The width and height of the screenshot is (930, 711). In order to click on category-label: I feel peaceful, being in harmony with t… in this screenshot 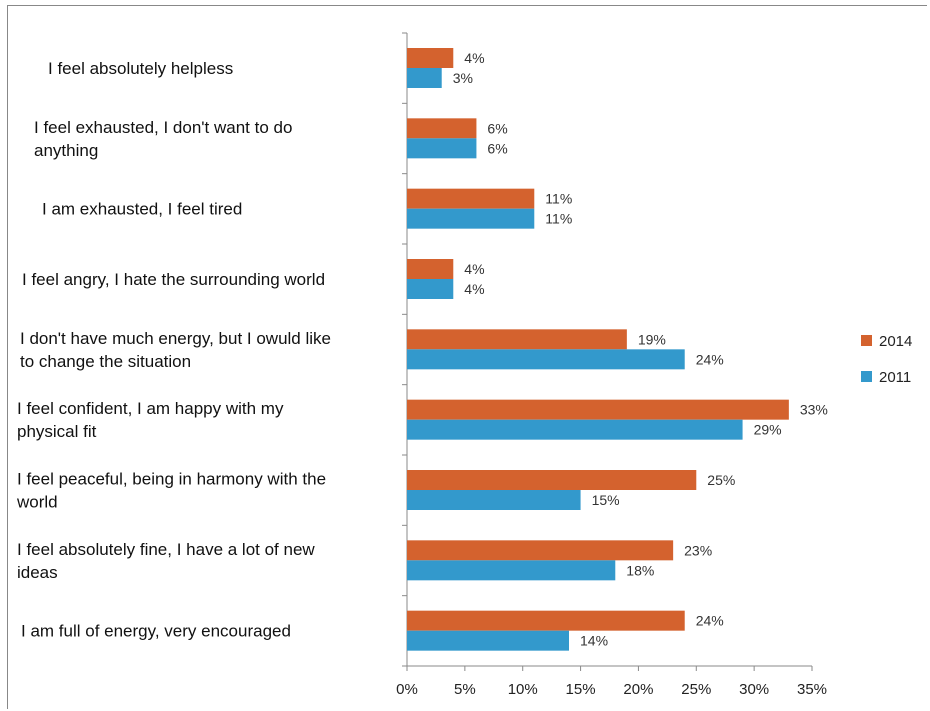, I will do `click(171, 479)`.